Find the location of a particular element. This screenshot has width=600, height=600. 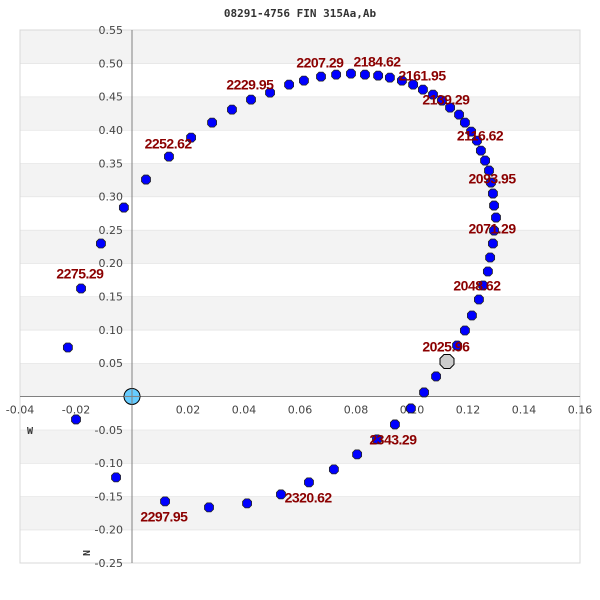

x-tick-label: 0.16 is located at coordinates (580, 409).